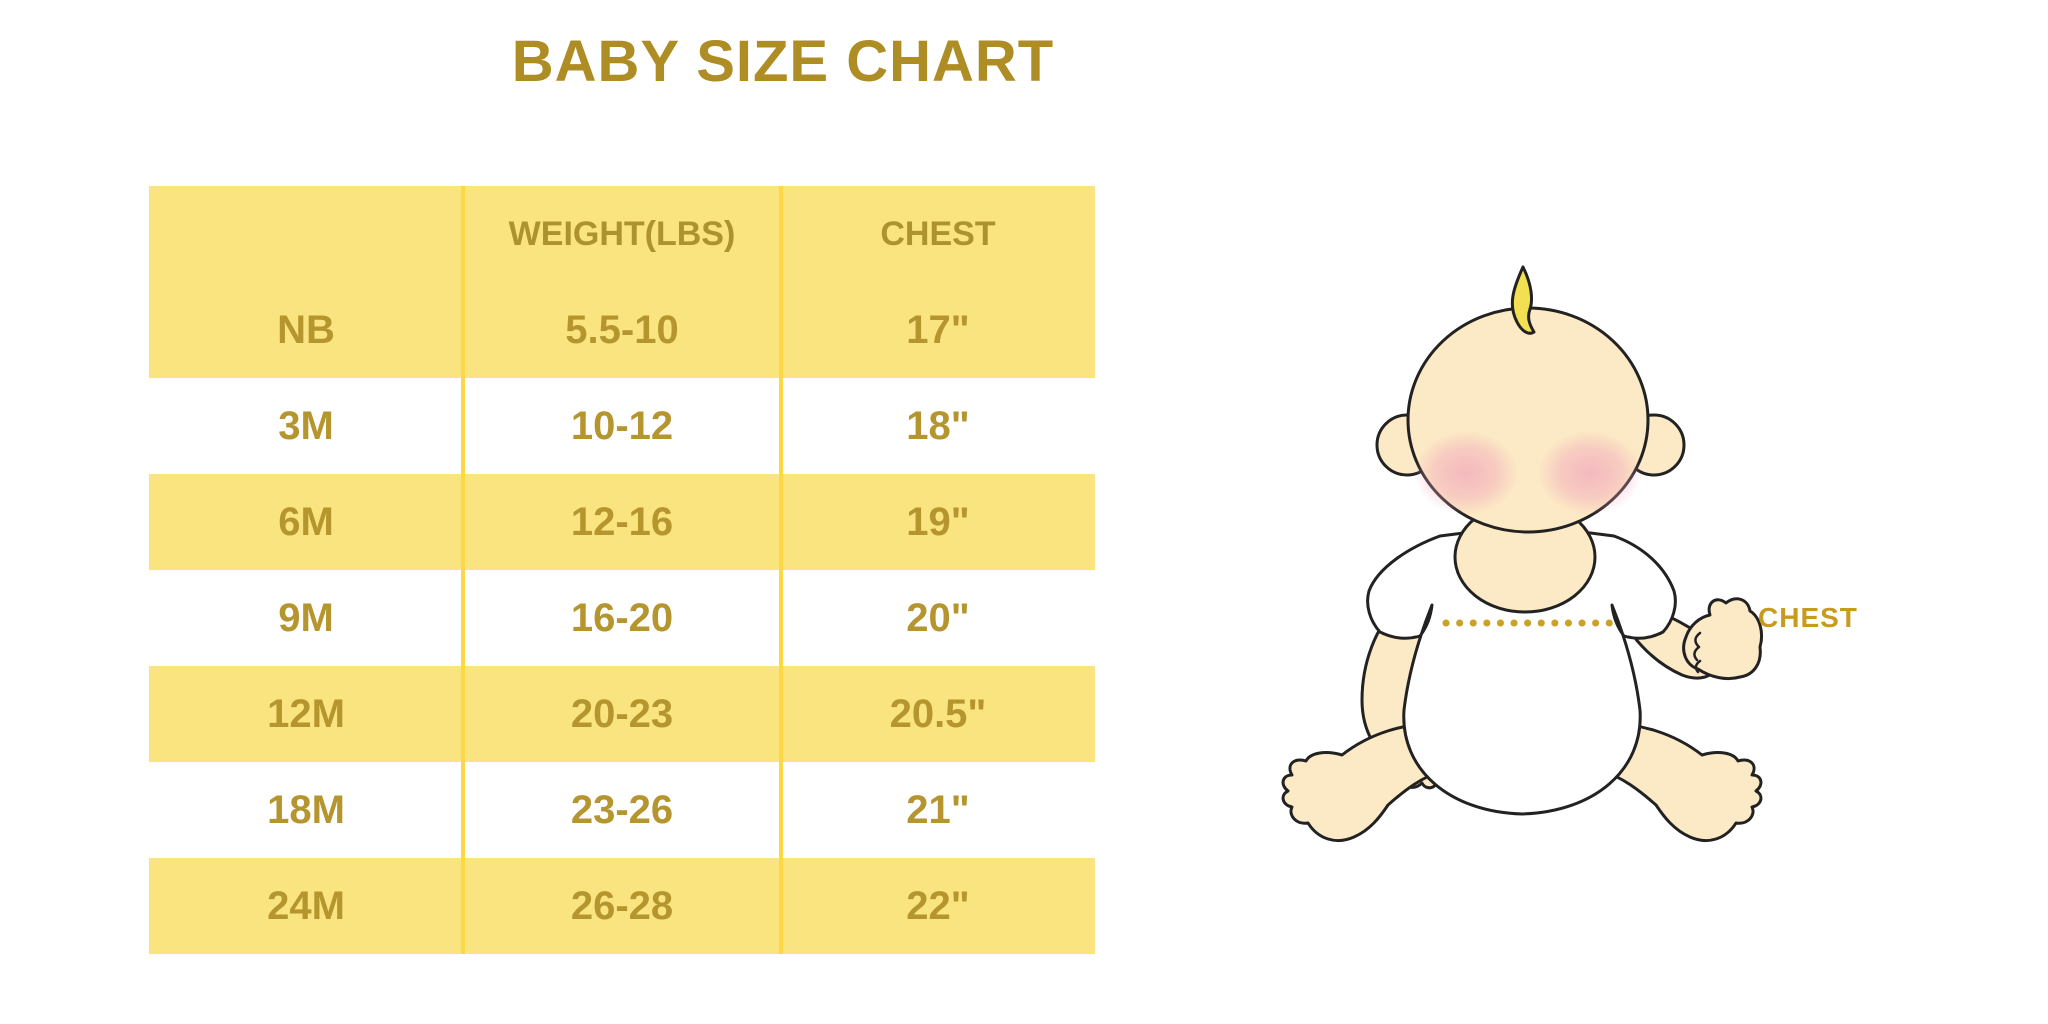  I want to click on baby-right-fist, so click(1723, 639).